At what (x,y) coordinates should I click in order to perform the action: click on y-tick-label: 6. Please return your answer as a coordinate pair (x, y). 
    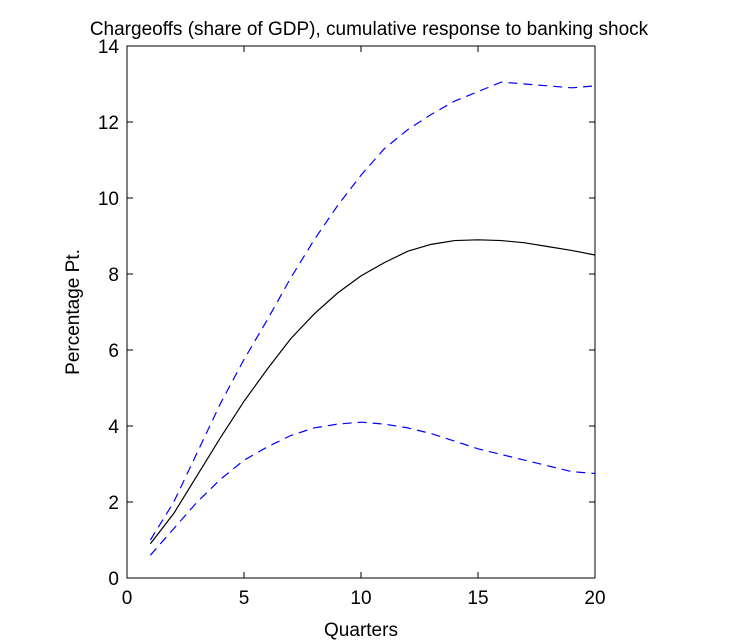
    Looking at the image, I should click on (113, 351).